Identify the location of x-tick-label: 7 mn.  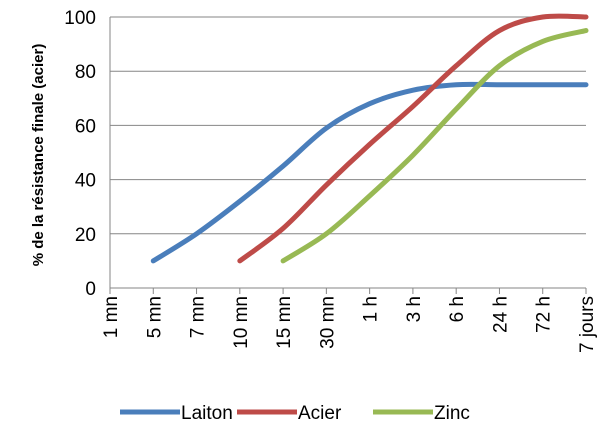
(198, 317).